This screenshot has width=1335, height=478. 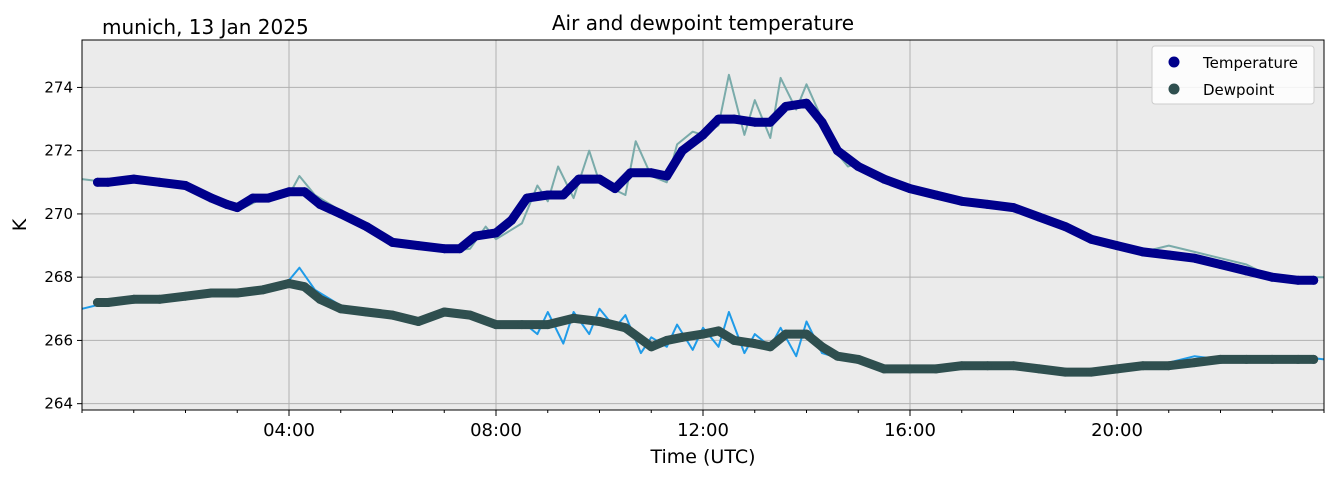 What do you see at coordinates (289, 430) in the screenshot?
I see `x-tick-label: 04:00` at bounding box center [289, 430].